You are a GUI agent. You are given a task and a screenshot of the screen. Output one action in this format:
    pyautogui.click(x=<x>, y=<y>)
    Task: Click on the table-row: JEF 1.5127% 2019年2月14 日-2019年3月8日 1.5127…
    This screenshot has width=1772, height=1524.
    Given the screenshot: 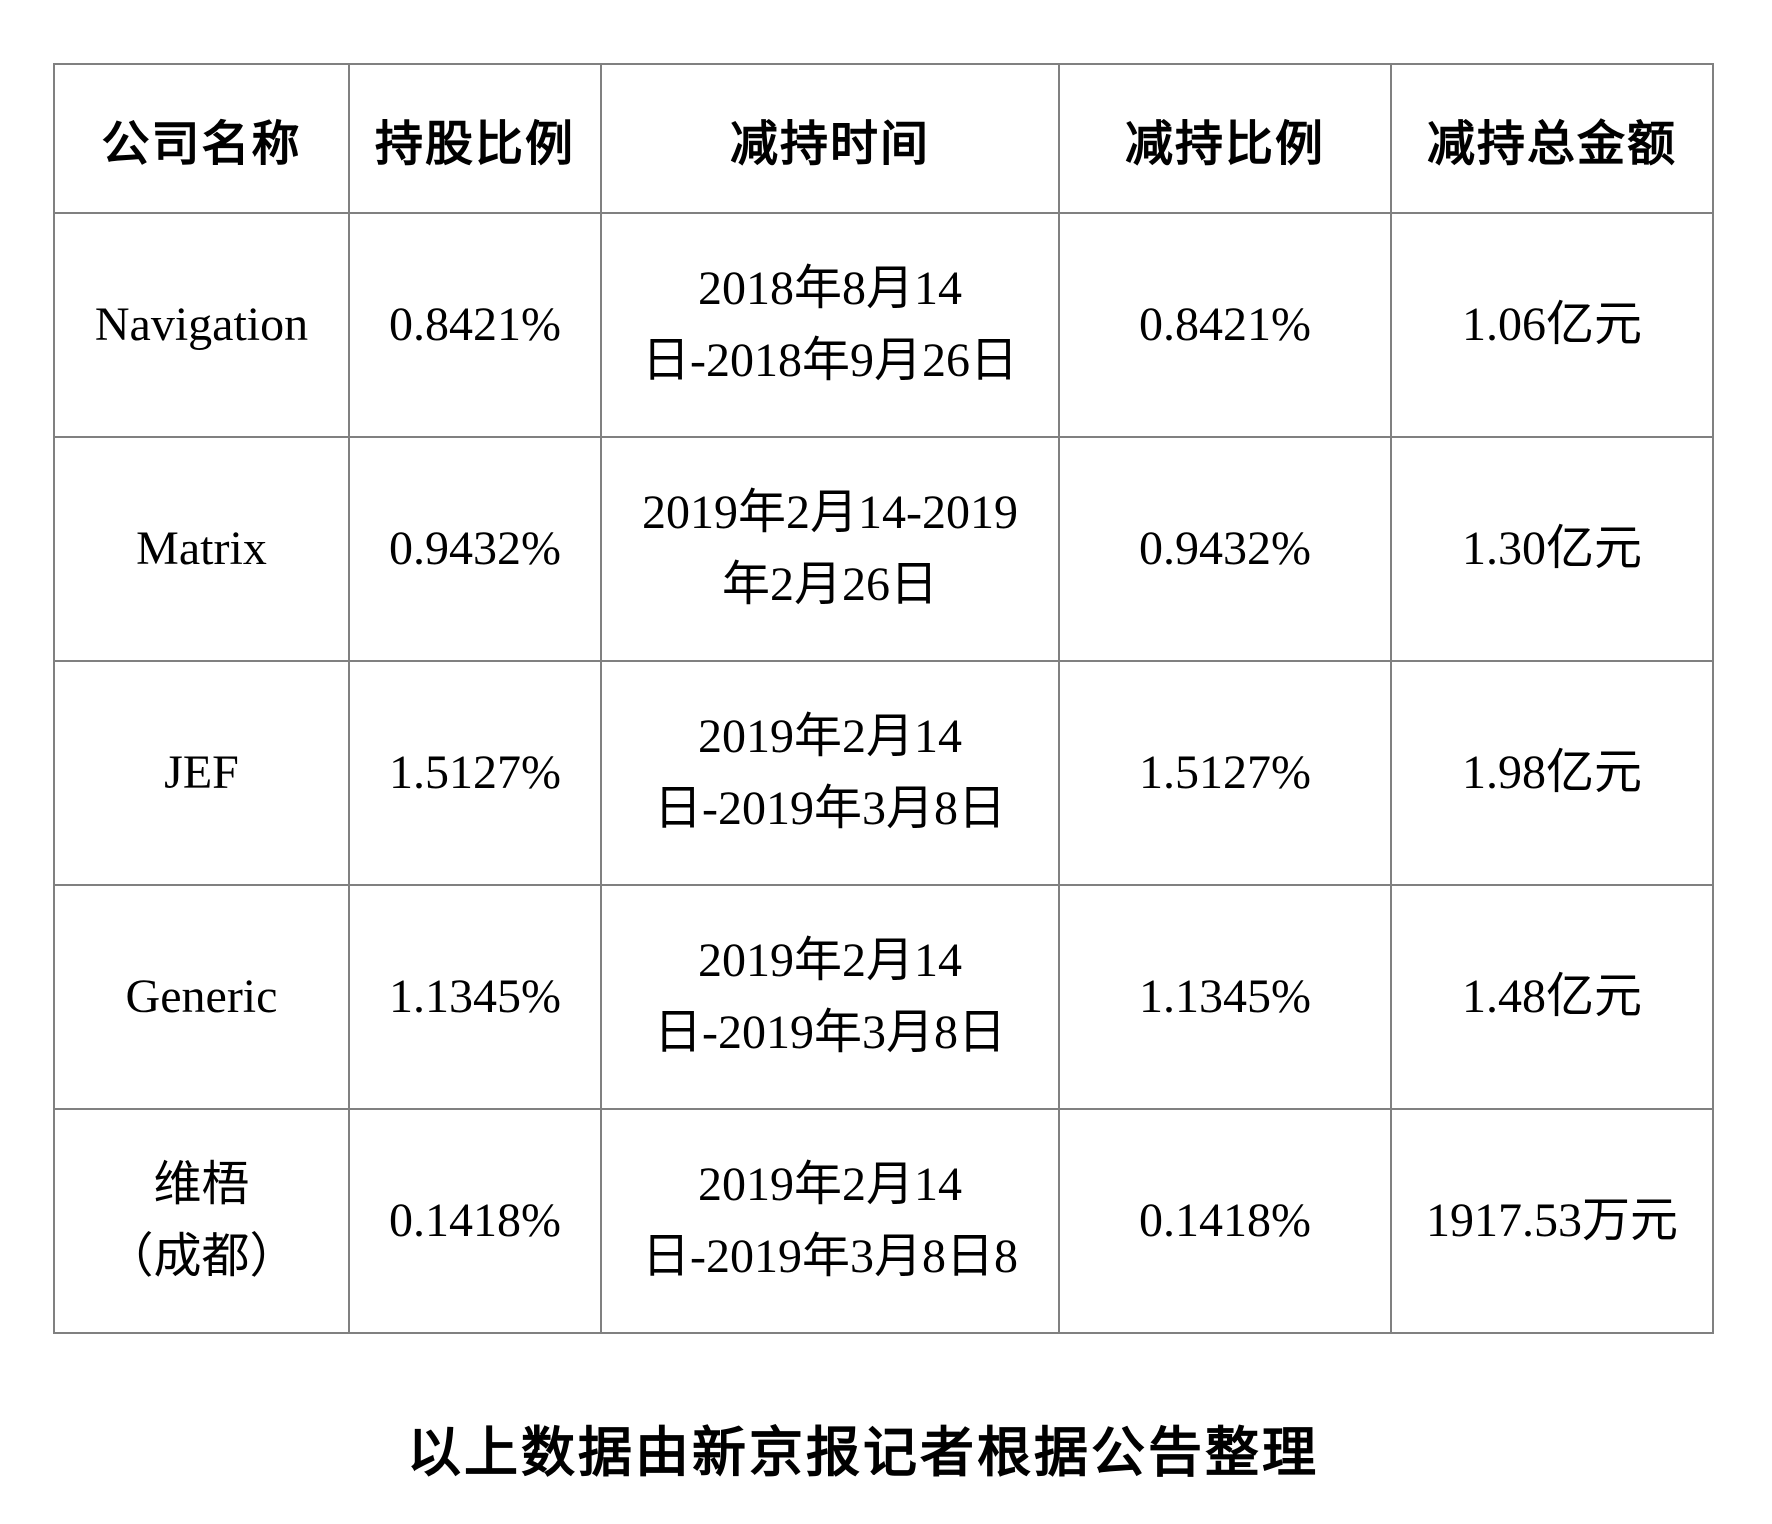 What is the action you would take?
    pyautogui.click(x=883, y=773)
    